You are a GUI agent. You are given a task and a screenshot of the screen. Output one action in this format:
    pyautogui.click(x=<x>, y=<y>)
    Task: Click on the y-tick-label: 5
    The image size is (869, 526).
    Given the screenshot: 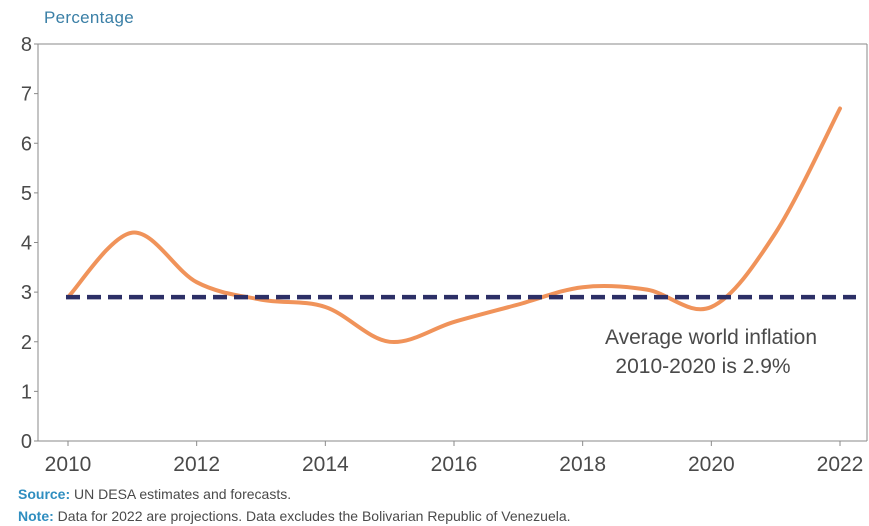 What is the action you would take?
    pyautogui.click(x=26, y=194)
    